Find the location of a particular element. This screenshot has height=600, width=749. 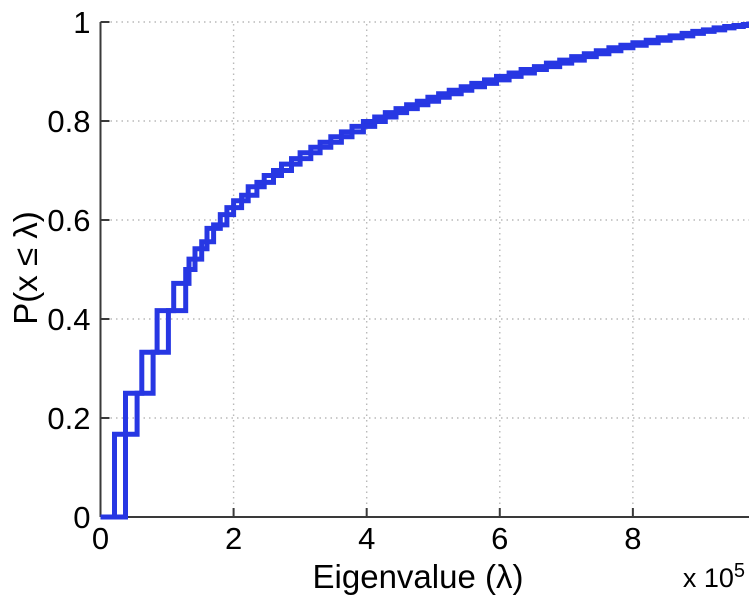

x-axis-exponent-label: x 105 is located at coordinates (713, 577).